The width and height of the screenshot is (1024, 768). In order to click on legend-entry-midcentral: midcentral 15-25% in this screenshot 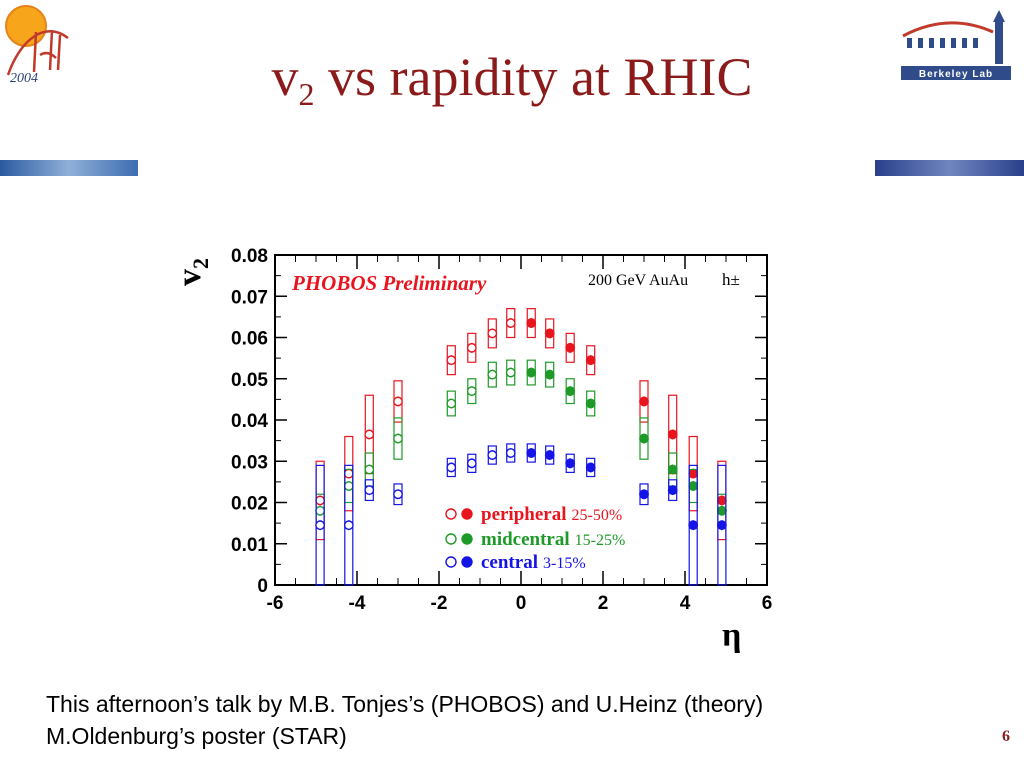, I will do `click(553, 539)`.